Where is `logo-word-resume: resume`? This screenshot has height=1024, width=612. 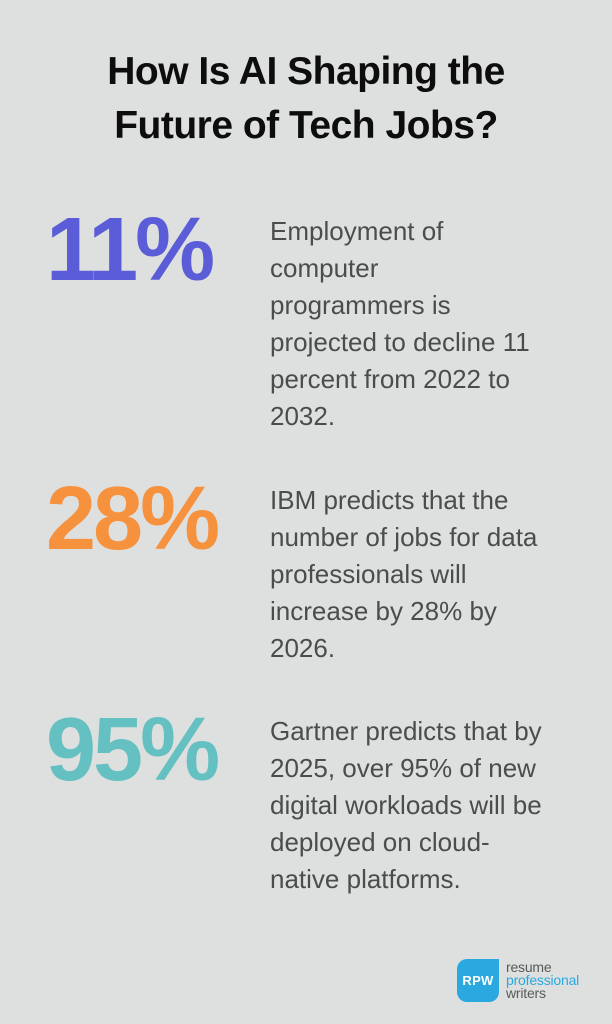
logo-word-resume: resume is located at coordinates (529, 967).